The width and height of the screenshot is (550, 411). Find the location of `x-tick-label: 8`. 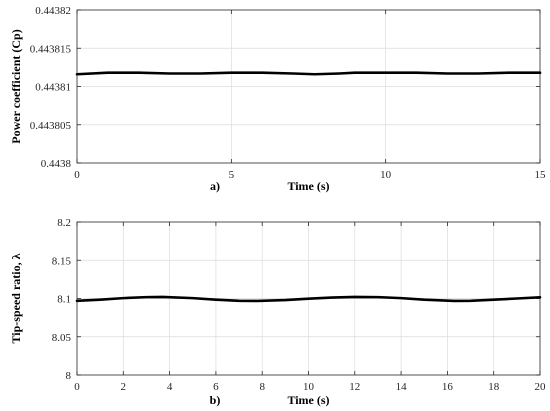

x-tick-label: 8 is located at coordinates (262, 387).